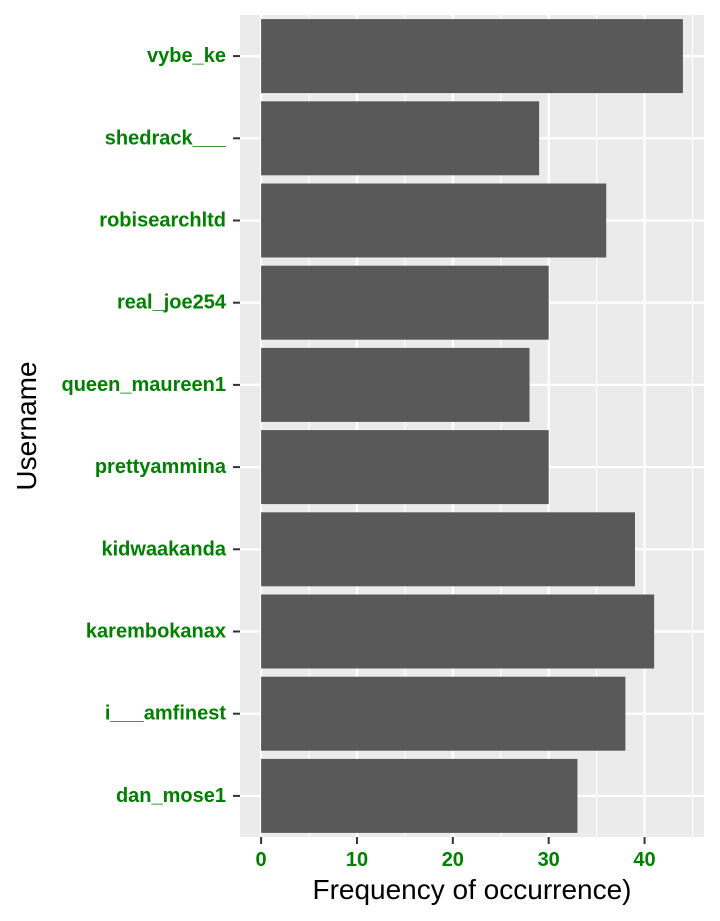  Describe the element at coordinates (395, 384) in the screenshot. I see `bar-queen_maureen1` at that location.